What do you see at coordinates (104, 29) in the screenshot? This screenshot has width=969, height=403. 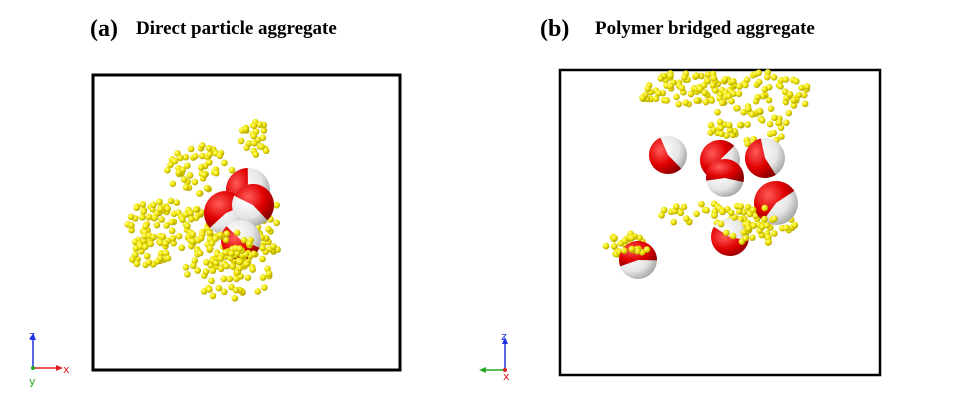 I see `panel-label: (a)` at bounding box center [104, 29].